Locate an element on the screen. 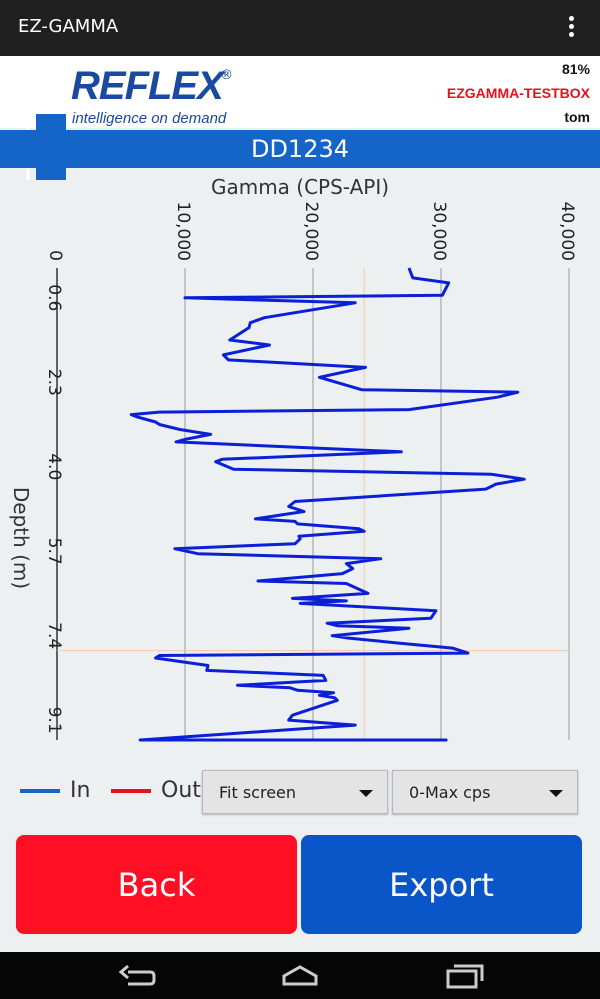 Image resolution: width=600 pixels, height=999 pixels. legend-in: In is located at coordinates (55, 790).